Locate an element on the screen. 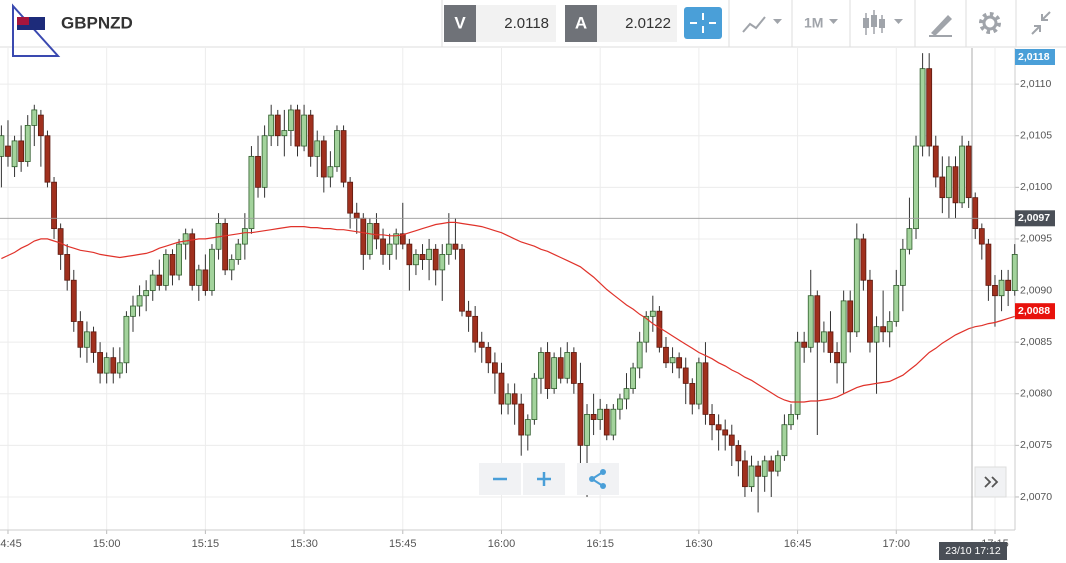  gear-teeth is located at coordinates (990, 23).